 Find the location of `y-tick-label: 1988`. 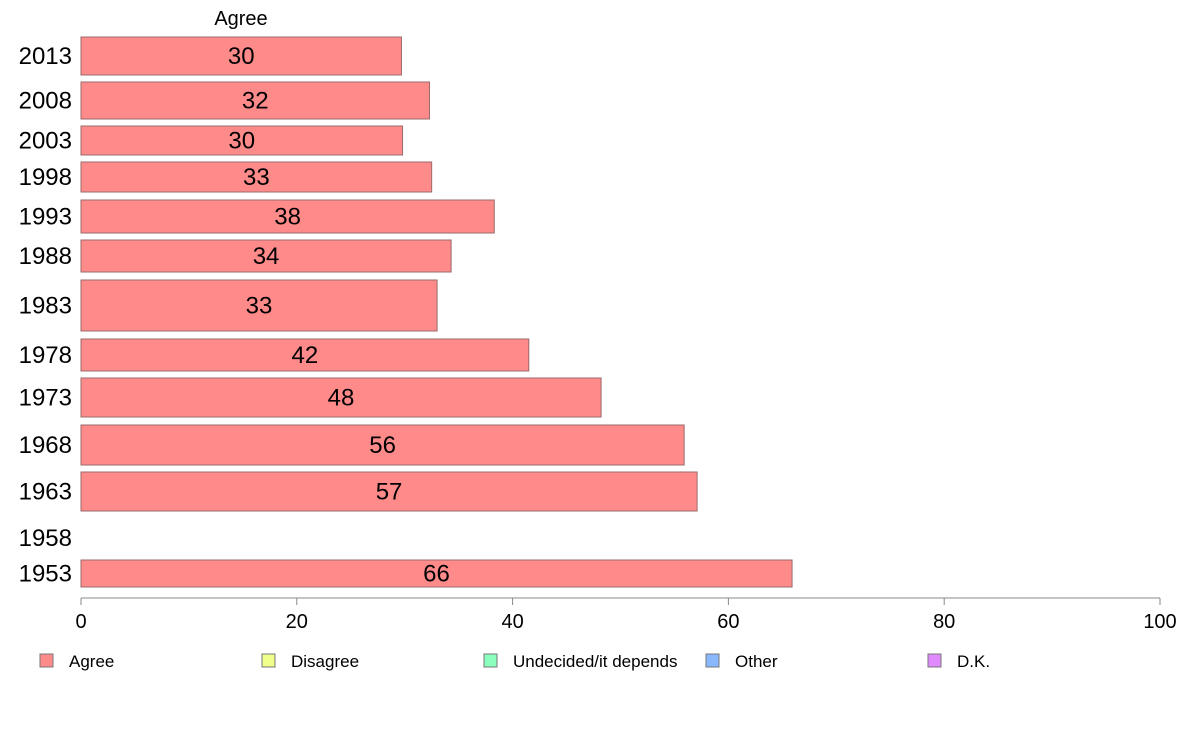

y-tick-label: 1988 is located at coordinates (45, 256).